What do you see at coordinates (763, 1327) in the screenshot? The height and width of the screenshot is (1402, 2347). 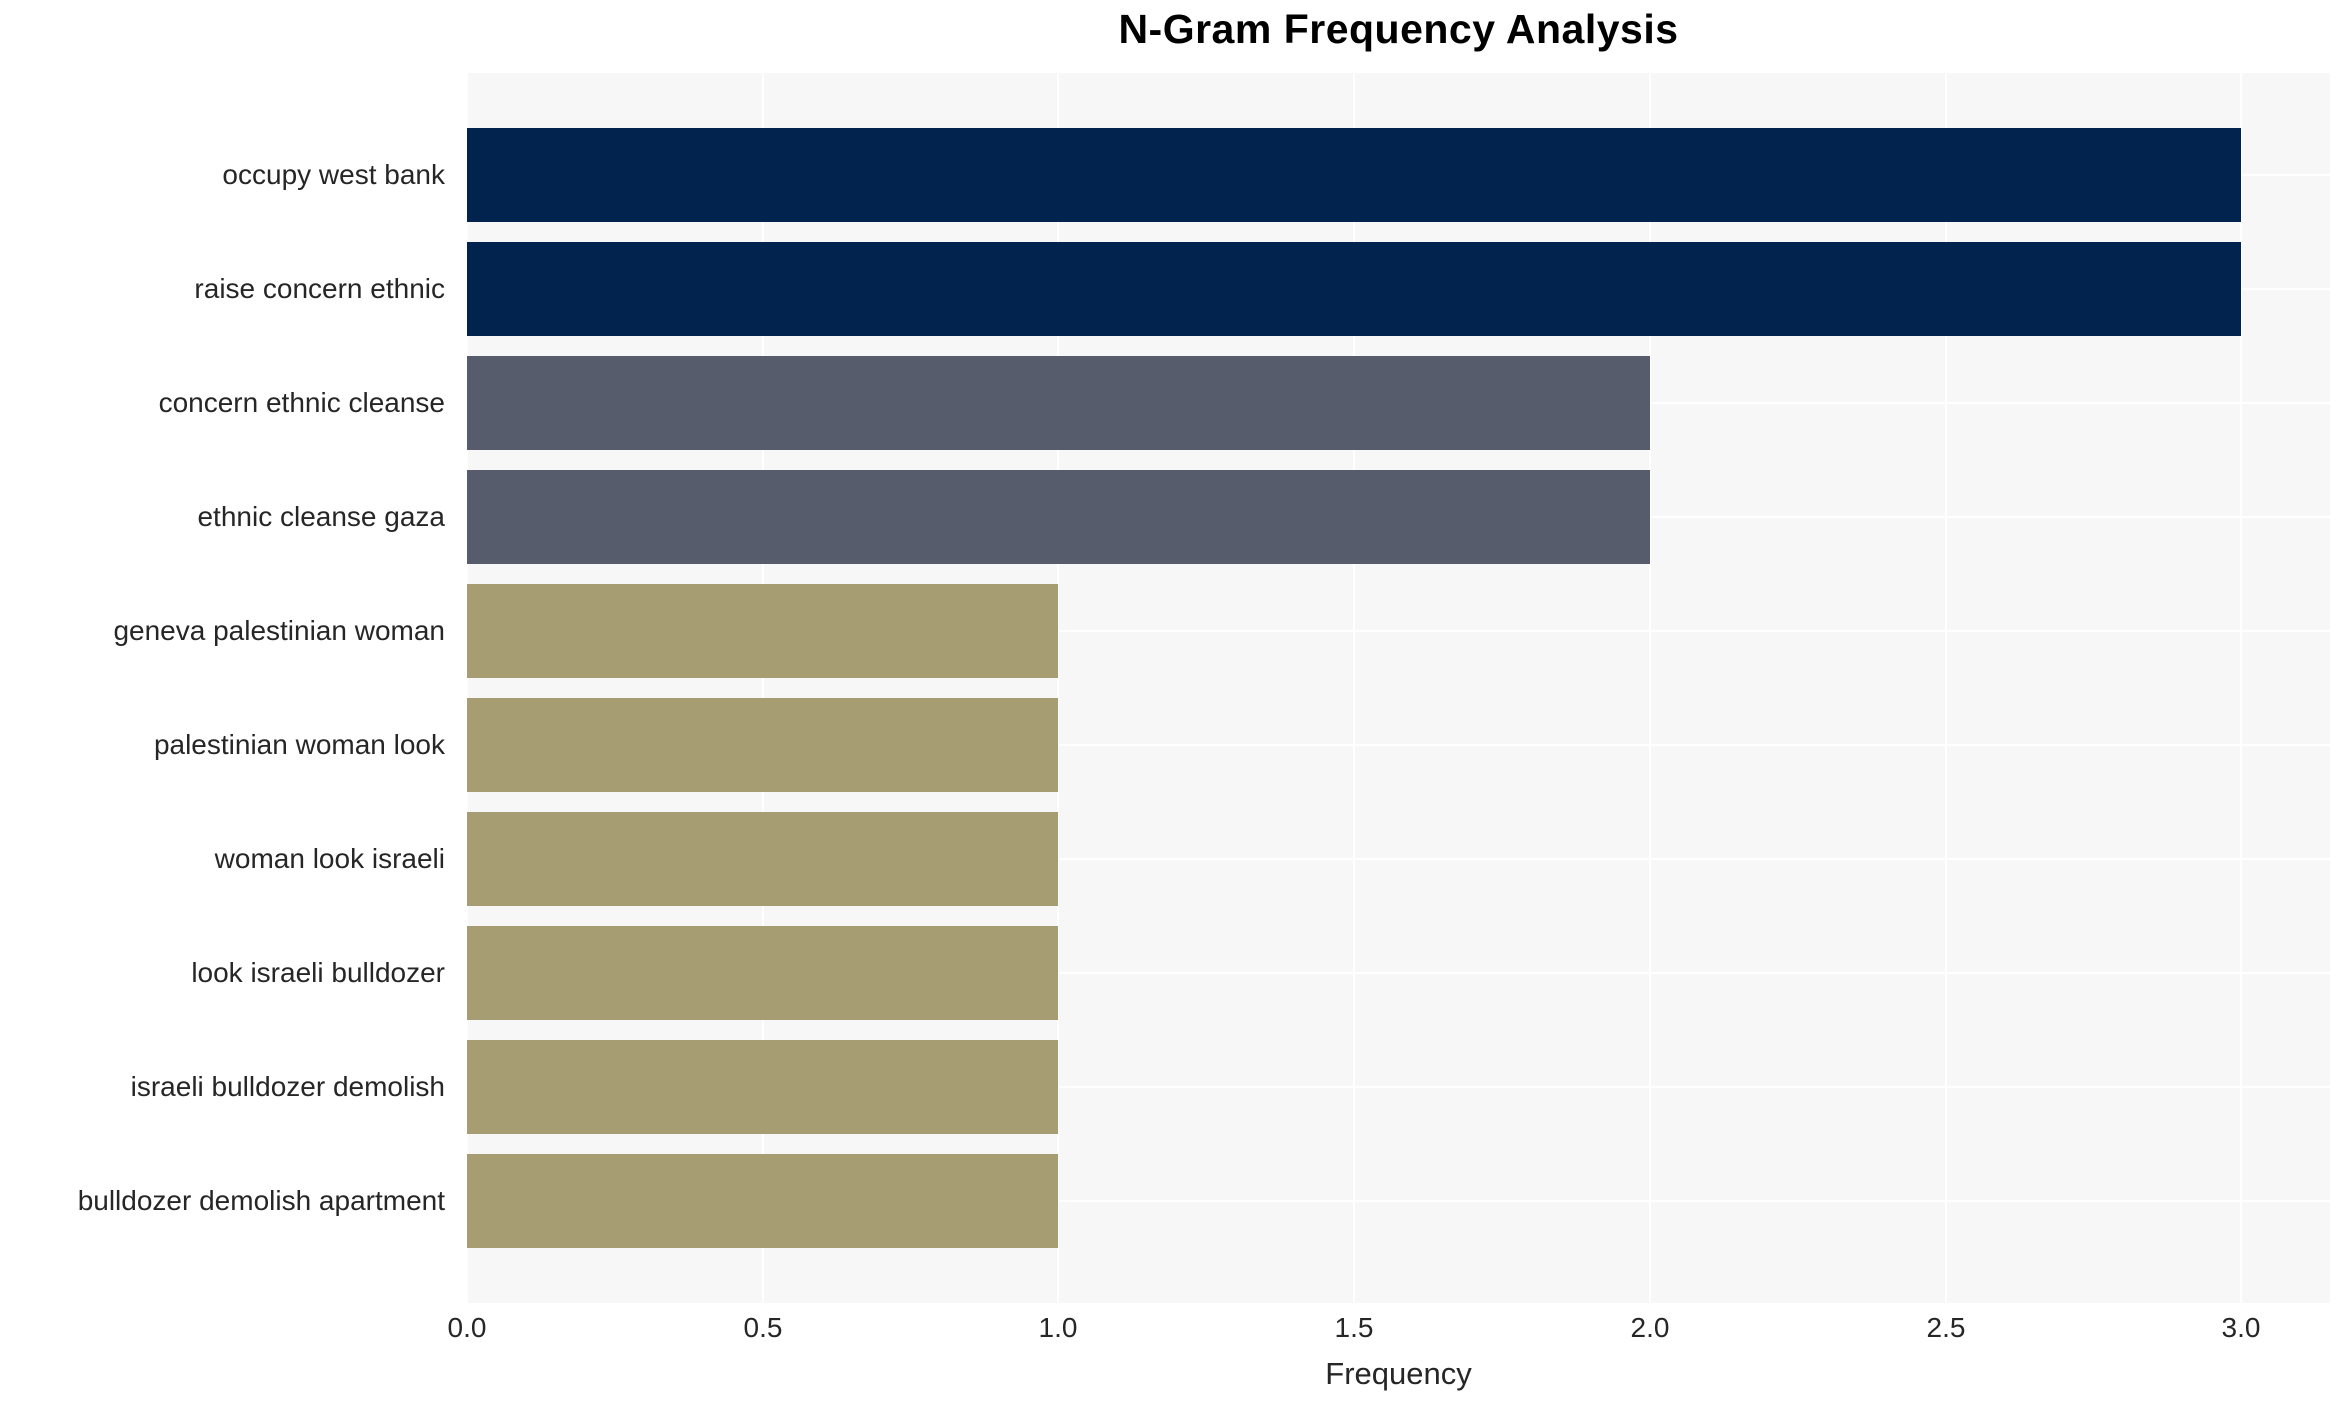 I see `x-tick-label: 0.5` at bounding box center [763, 1327].